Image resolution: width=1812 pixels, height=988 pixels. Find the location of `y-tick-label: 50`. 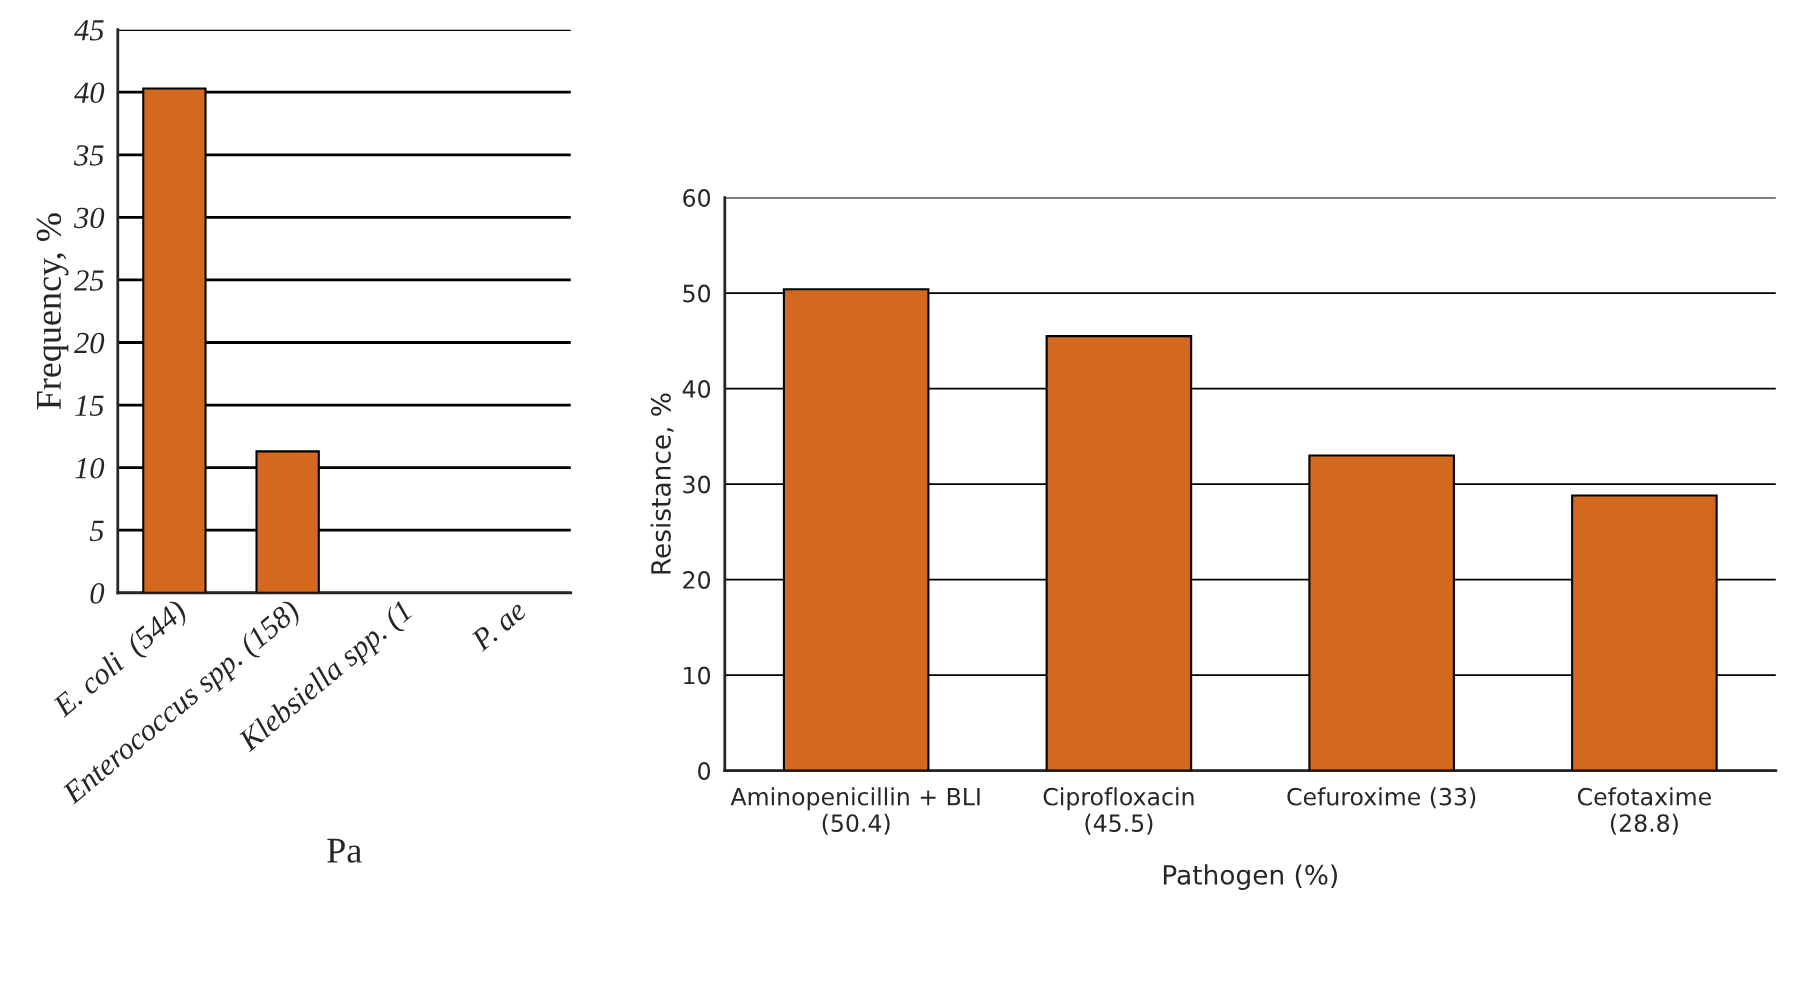

y-tick-label: 50 is located at coordinates (697, 293).